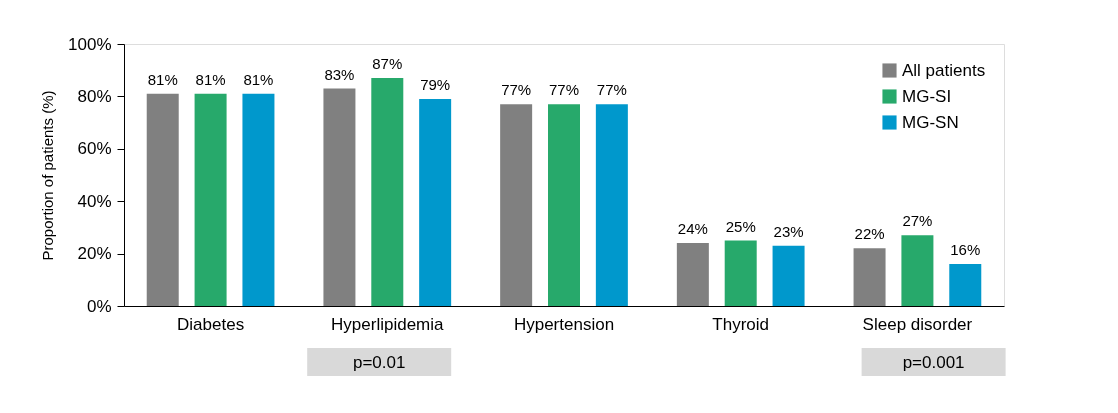 The width and height of the screenshot is (1118, 413). Describe the element at coordinates (94, 149) in the screenshot. I see `y-tick-label: 60%` at that location.